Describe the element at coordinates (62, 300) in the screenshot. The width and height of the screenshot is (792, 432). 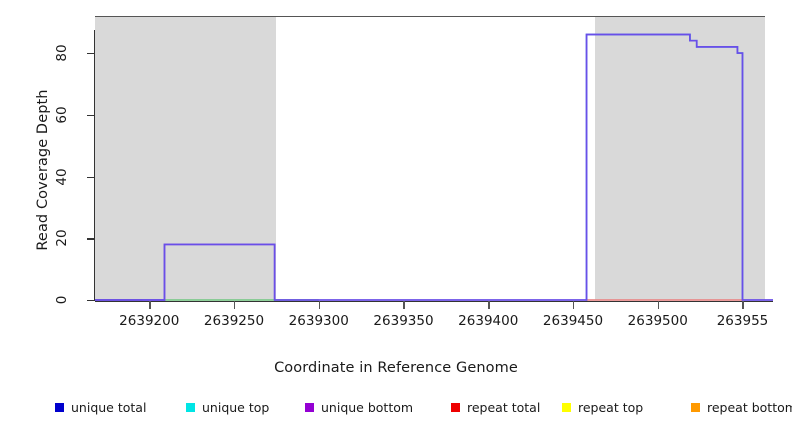
I see `y-tick-label: 0` at that location.